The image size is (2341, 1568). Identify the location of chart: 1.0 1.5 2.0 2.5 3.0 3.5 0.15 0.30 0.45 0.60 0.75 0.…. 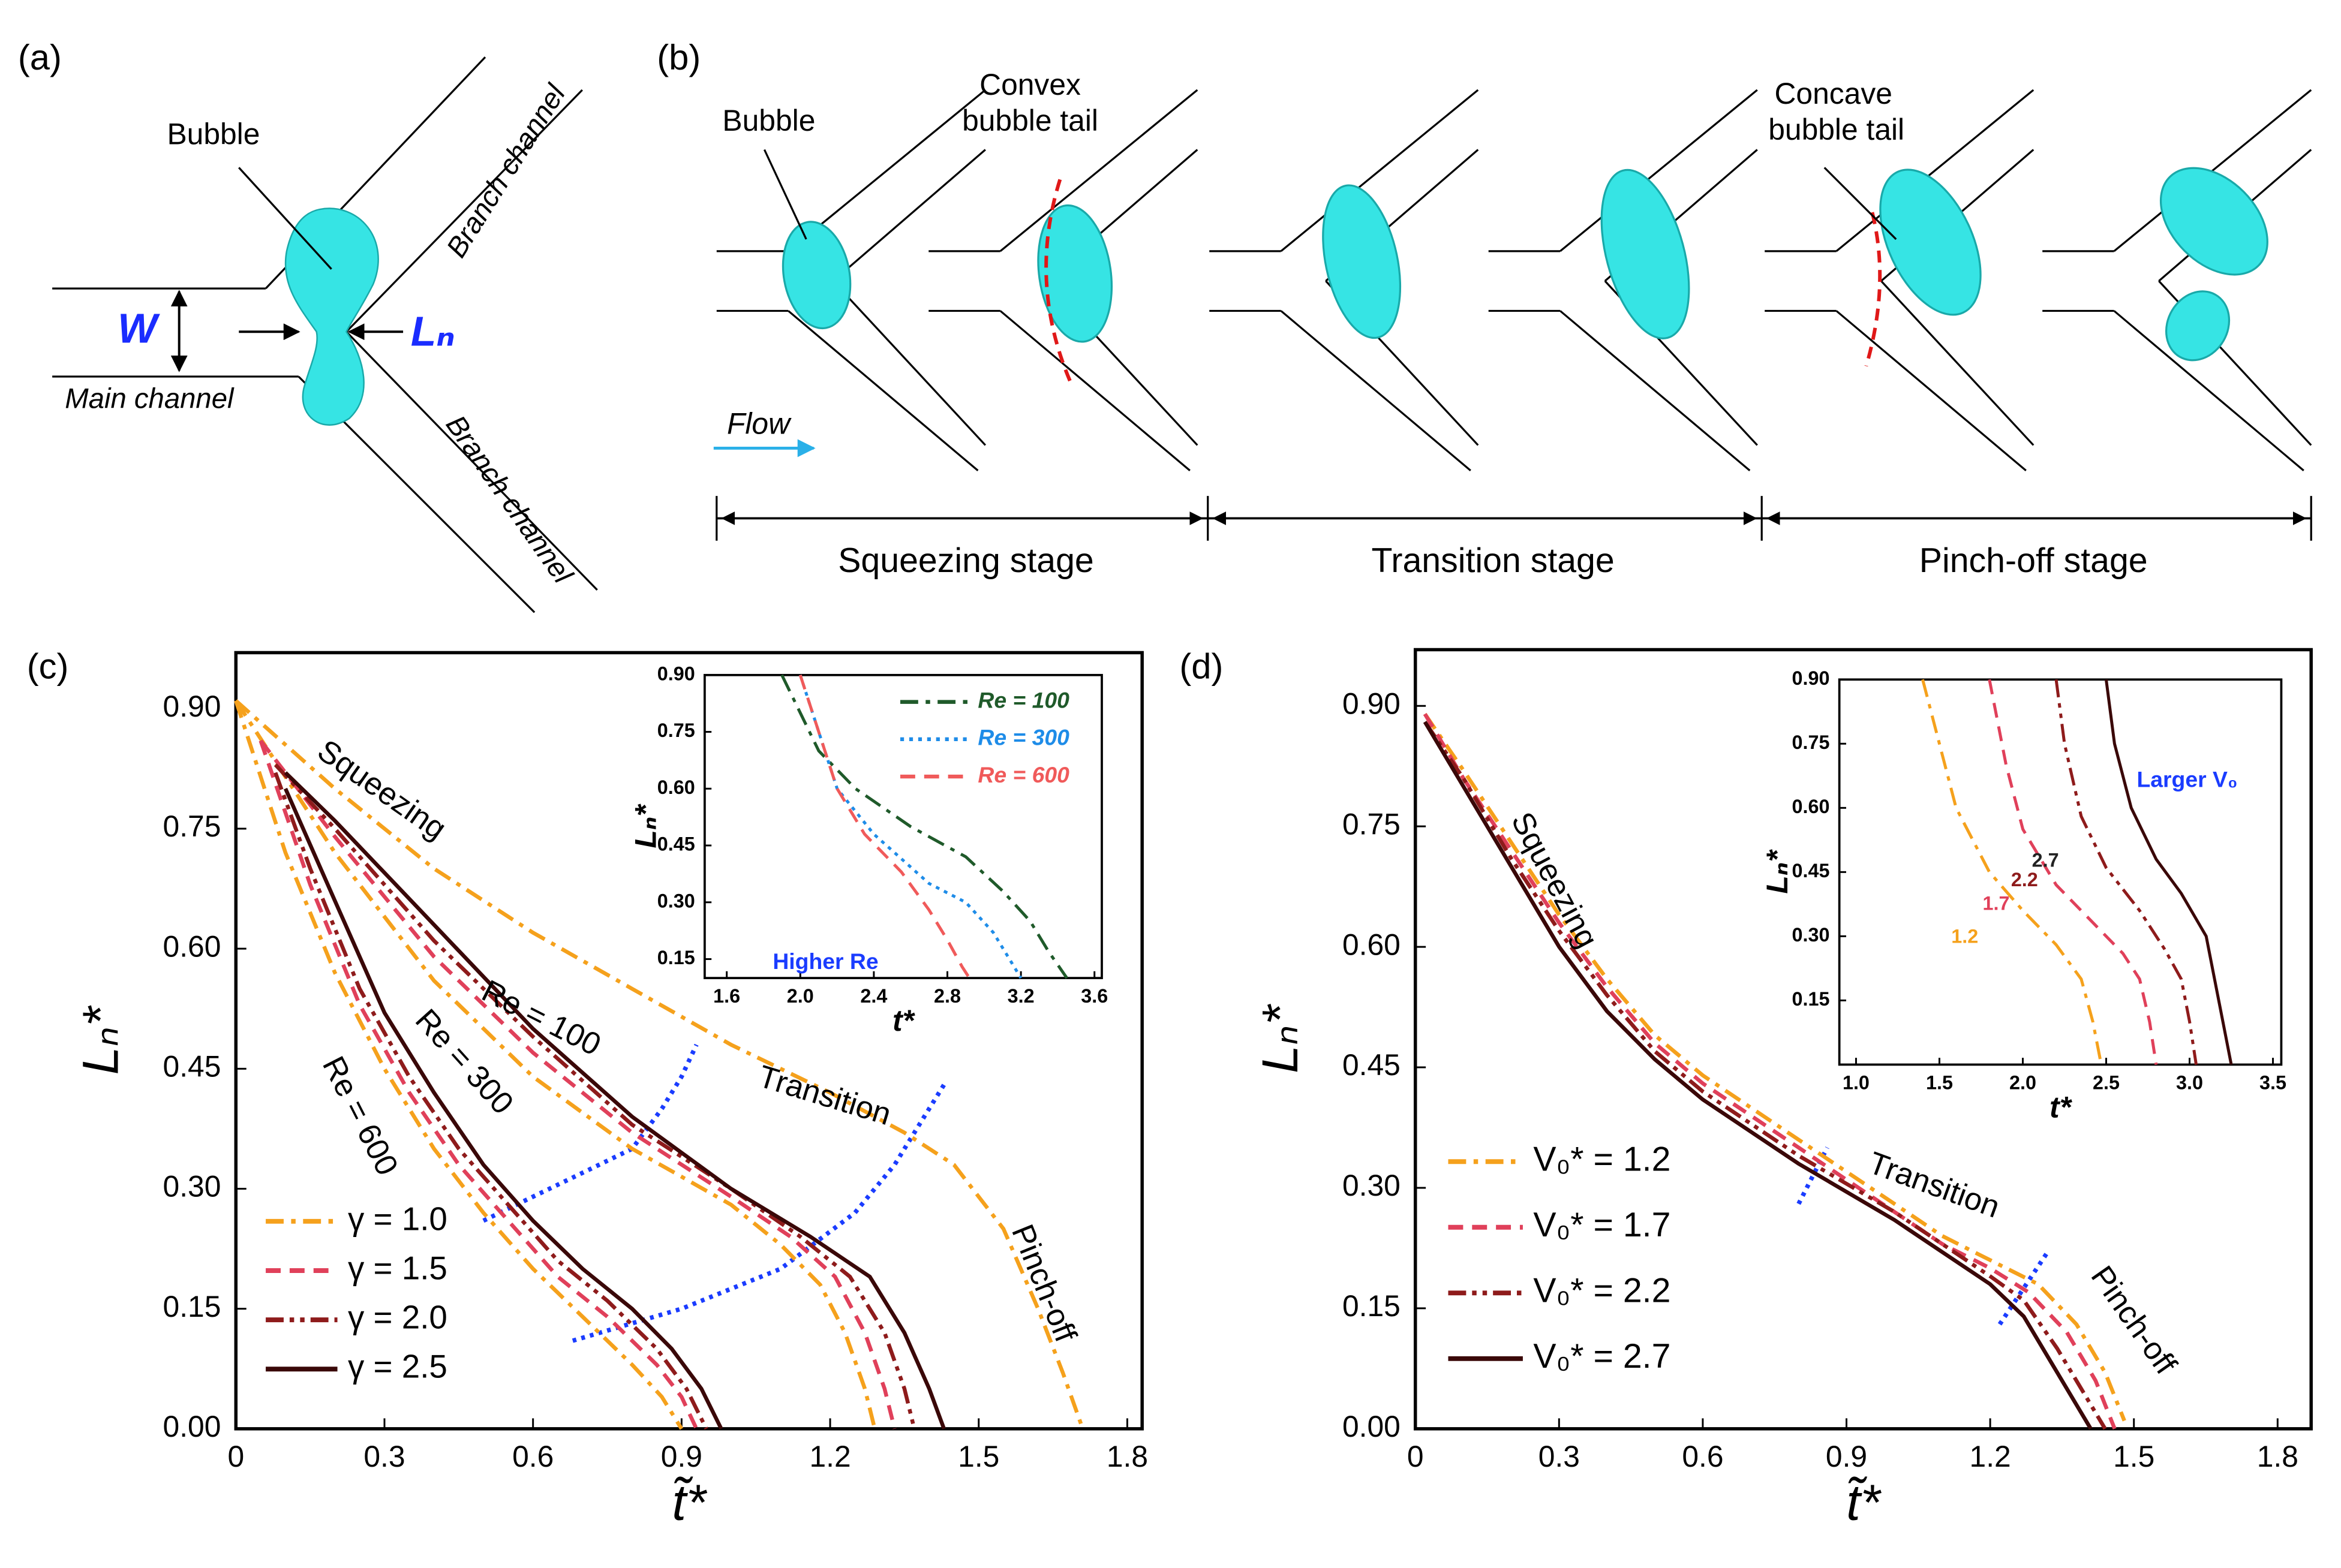
(2023, 895).